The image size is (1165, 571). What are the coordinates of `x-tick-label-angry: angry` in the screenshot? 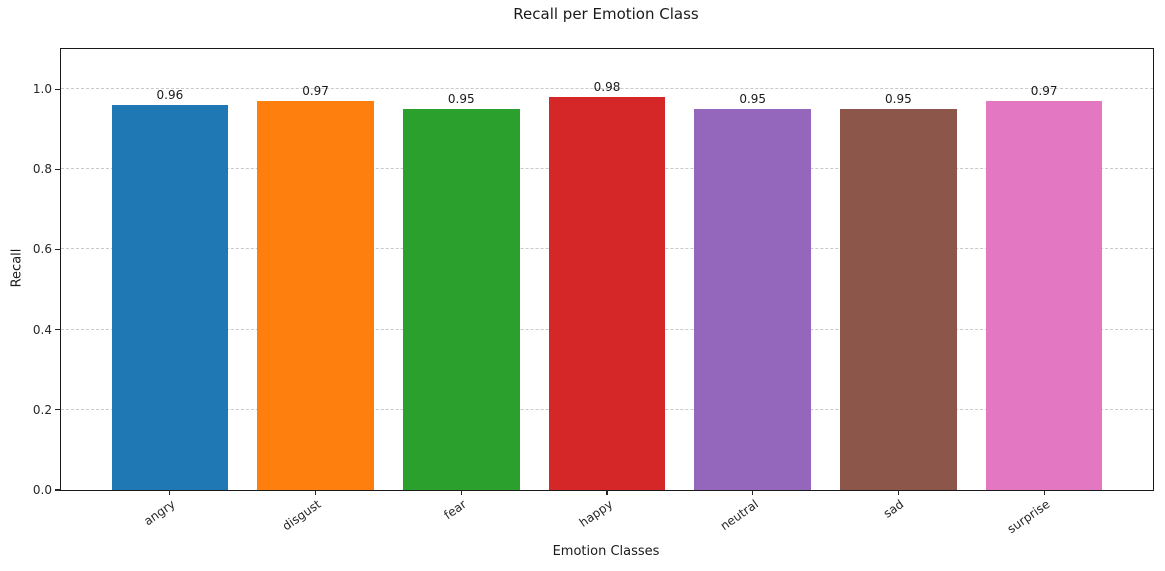 It's located at (159, 513).